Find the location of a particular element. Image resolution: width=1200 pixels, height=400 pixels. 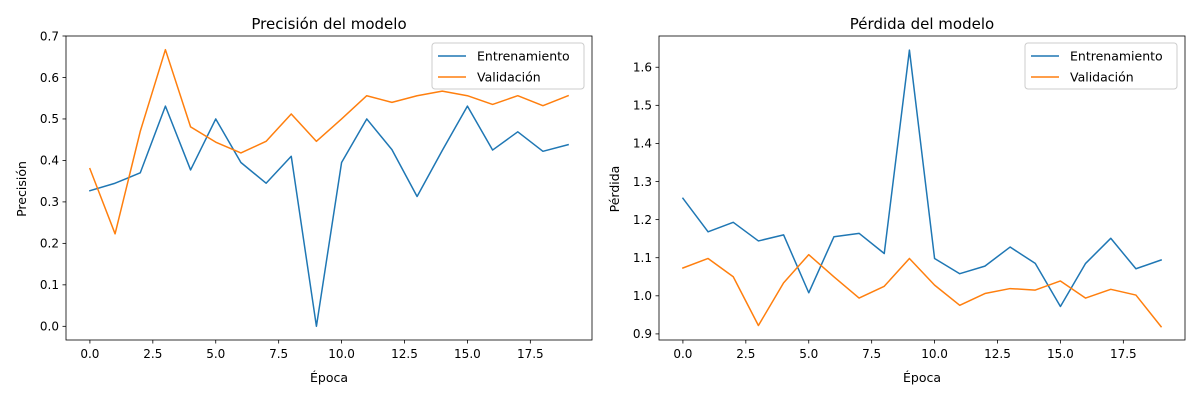

y-tick-label: 0.0 is located at coordinates (49, 327).